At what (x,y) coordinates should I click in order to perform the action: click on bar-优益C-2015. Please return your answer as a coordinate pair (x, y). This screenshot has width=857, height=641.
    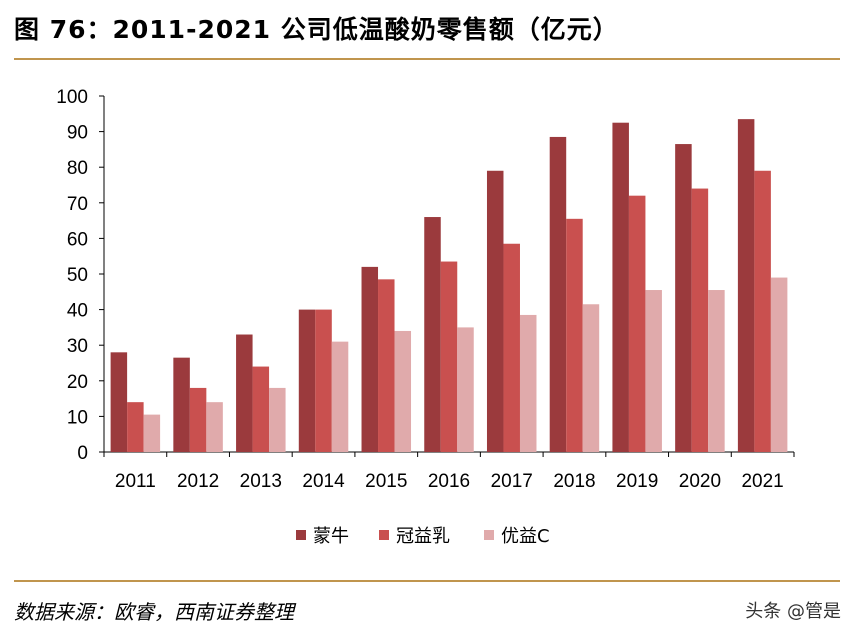
    Looking at the image, I should click on (403, 391).